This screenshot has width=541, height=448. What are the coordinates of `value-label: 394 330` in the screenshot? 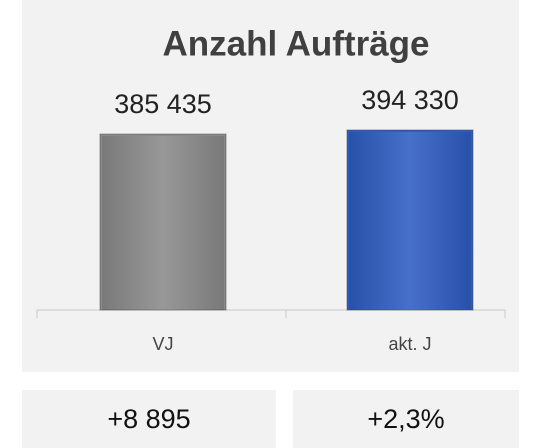 It's located at (410, 100).